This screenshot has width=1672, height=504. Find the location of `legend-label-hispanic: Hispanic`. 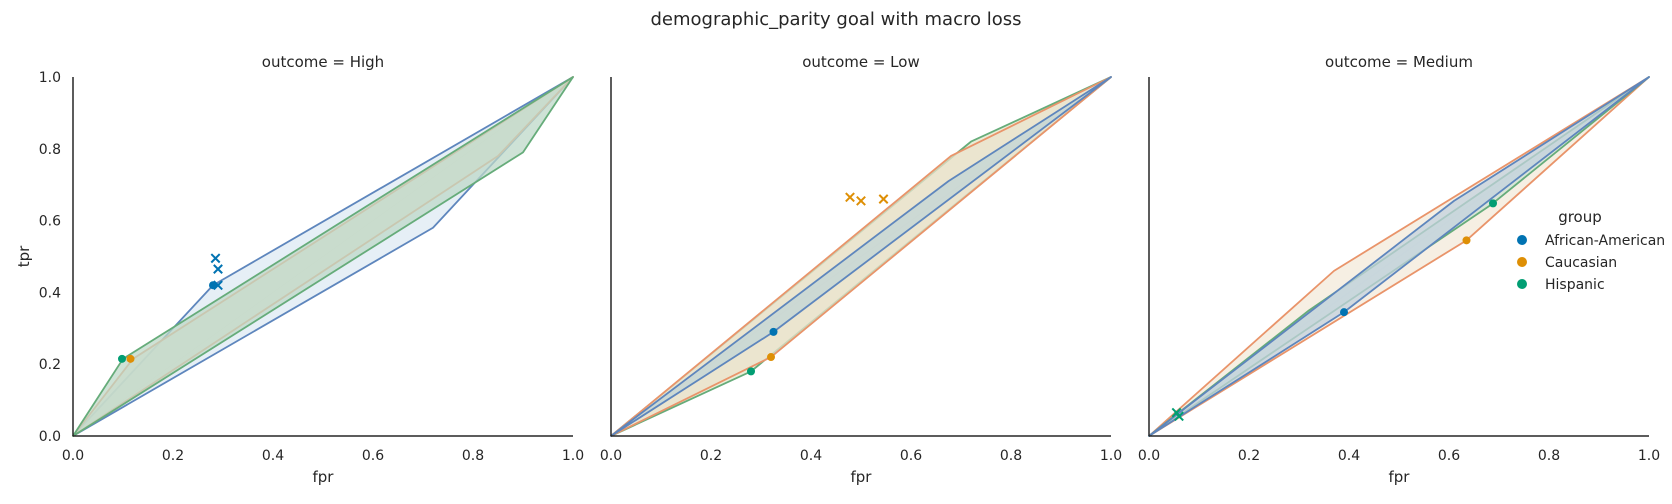

legend-label-hispanic: Hispanic is located at coordinates (1575, 285).